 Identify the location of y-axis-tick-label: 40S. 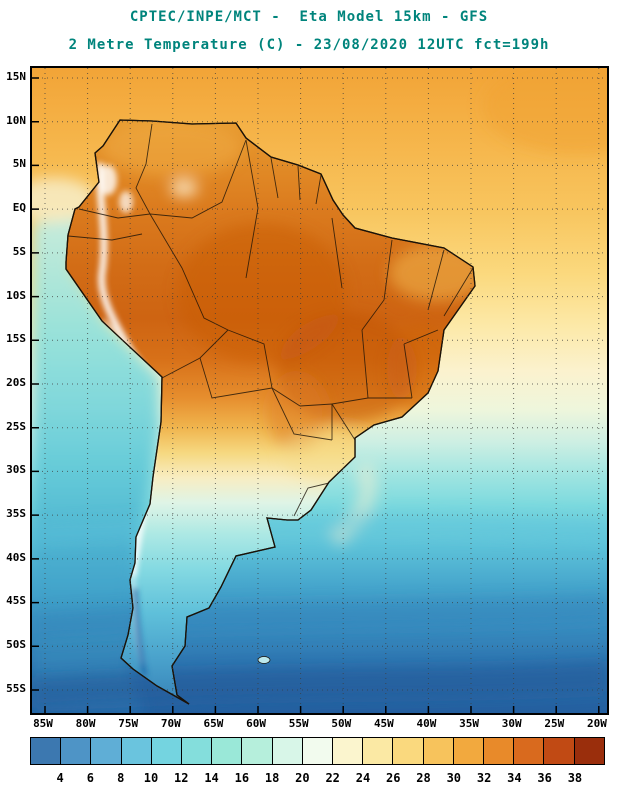
(16, 557).